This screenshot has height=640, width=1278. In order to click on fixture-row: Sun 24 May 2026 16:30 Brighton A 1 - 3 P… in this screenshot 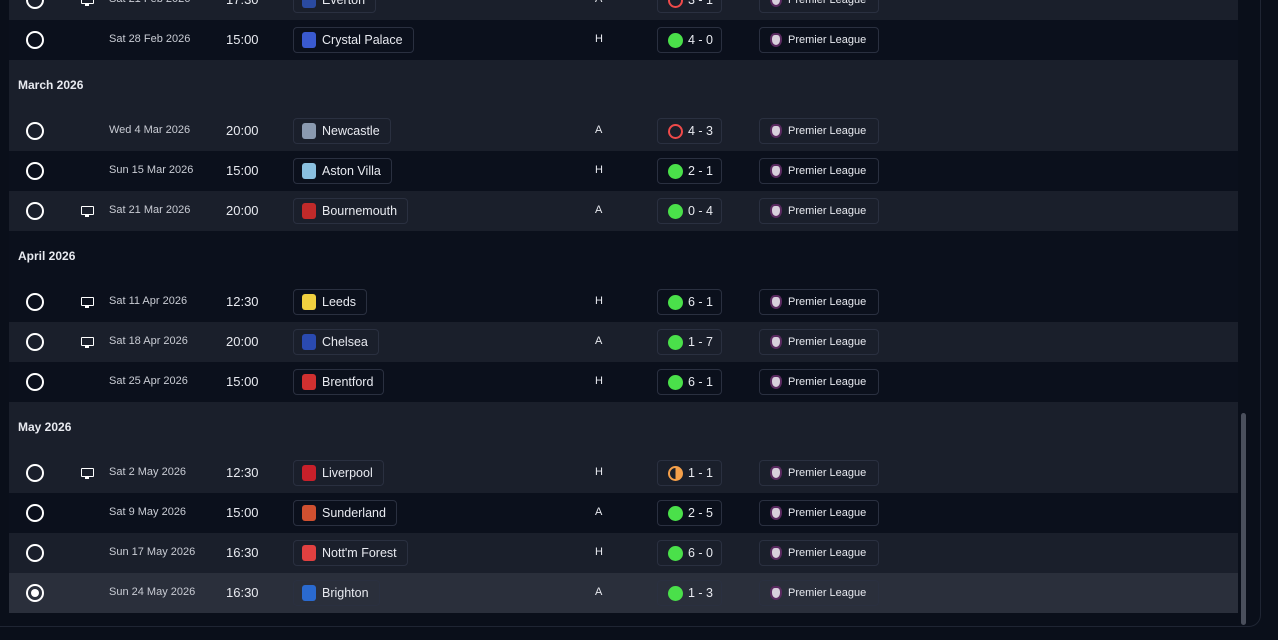, I will do `click(623, 593)`.